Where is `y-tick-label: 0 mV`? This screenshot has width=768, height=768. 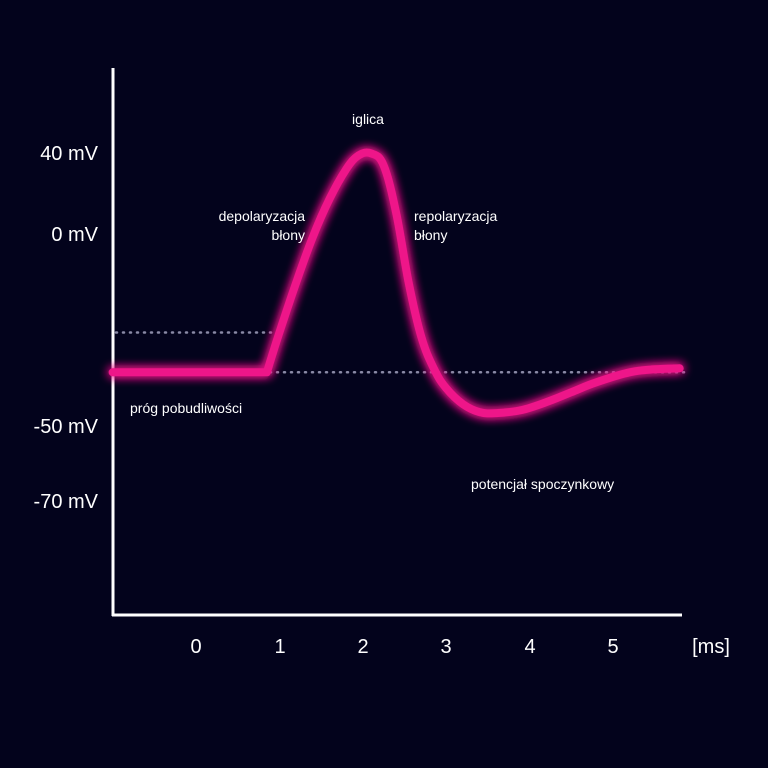 y-tick-label: 0 mV is located at coordinates (74, 235).